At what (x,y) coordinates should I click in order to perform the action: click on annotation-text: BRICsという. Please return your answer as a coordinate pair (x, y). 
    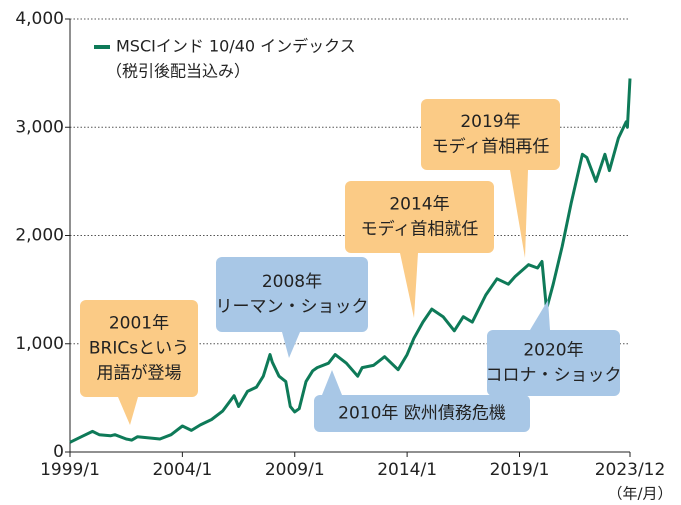
    Looking at the image, I should click on (139, 349).